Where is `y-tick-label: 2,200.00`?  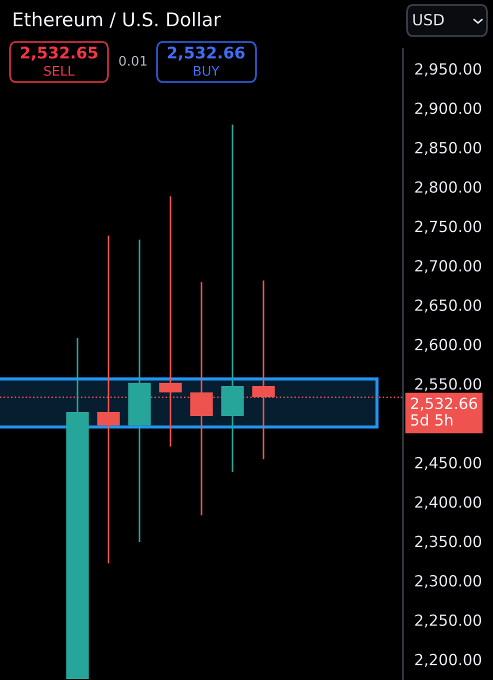 y-tick-label: 2,200.00 is located at coordinates (448, 660).